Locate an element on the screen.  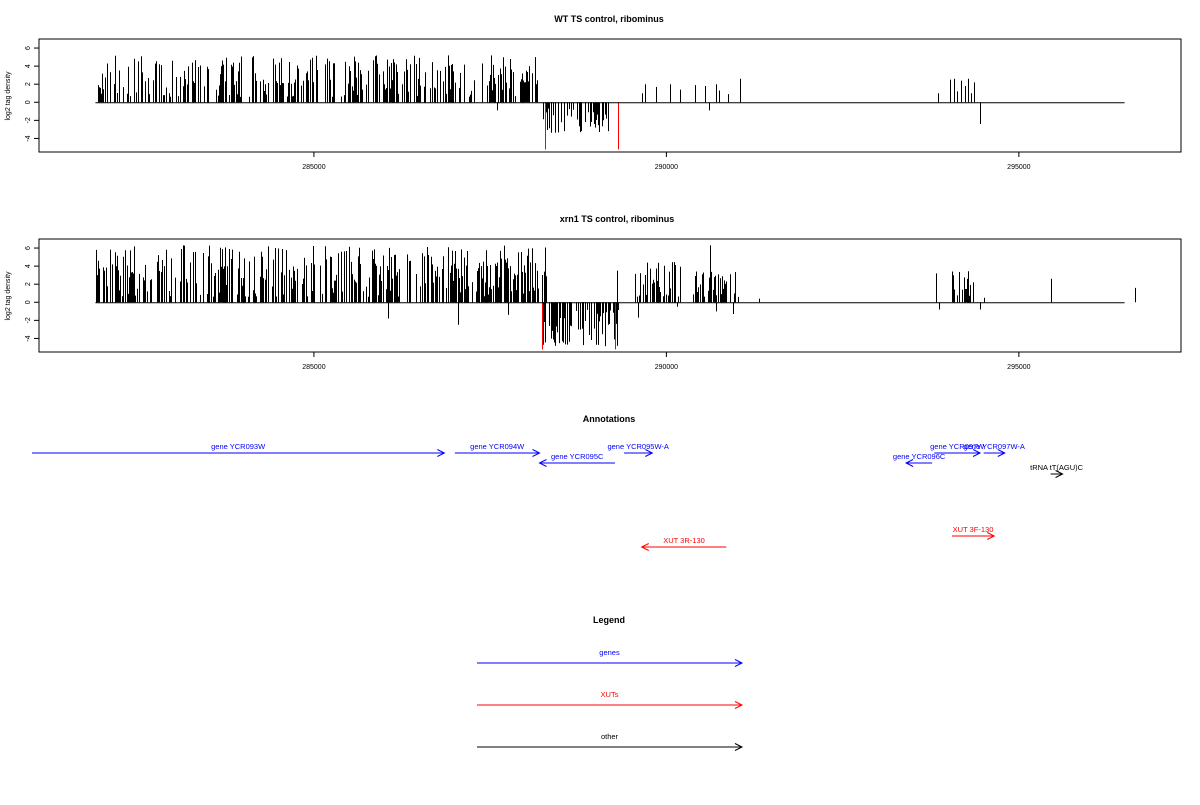
annotation-label: gene YCR096C is located at coordinates (919, 456).